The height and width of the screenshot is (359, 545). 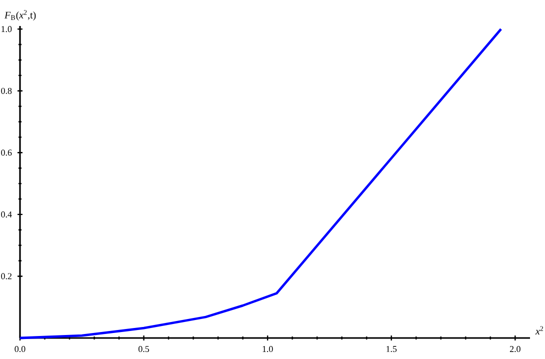 I want to click on y-tick-label: 0.6, so click(x=6, y=153).